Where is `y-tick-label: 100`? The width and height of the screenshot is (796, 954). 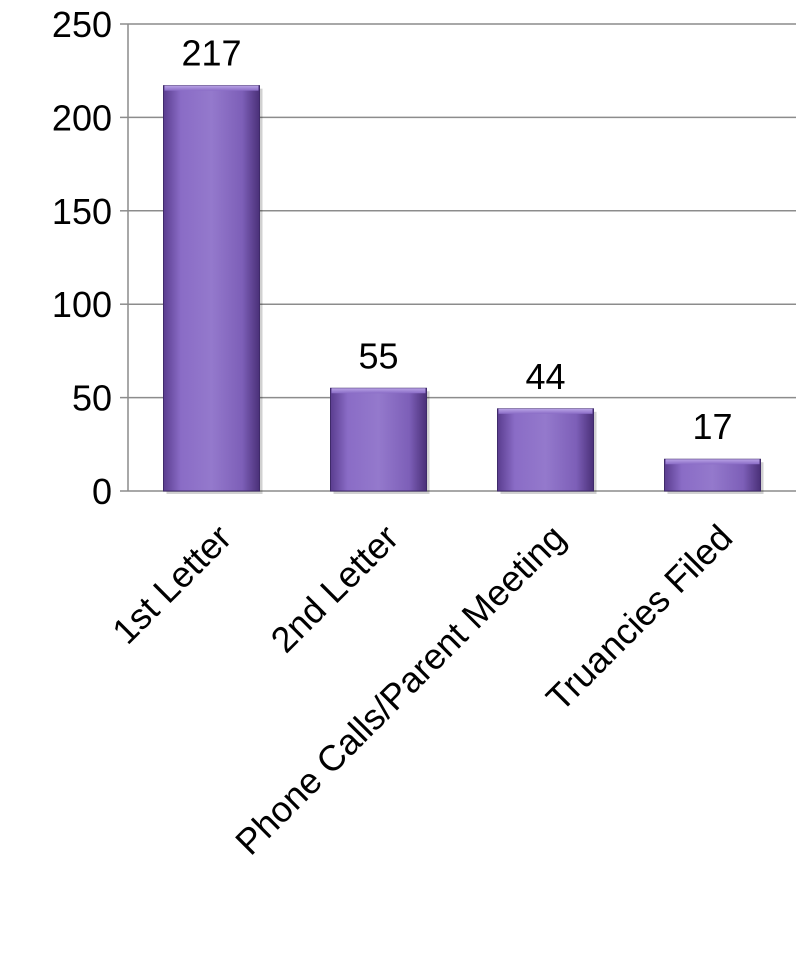 y-tick-label: 100 is located at coordinates (82, 304).